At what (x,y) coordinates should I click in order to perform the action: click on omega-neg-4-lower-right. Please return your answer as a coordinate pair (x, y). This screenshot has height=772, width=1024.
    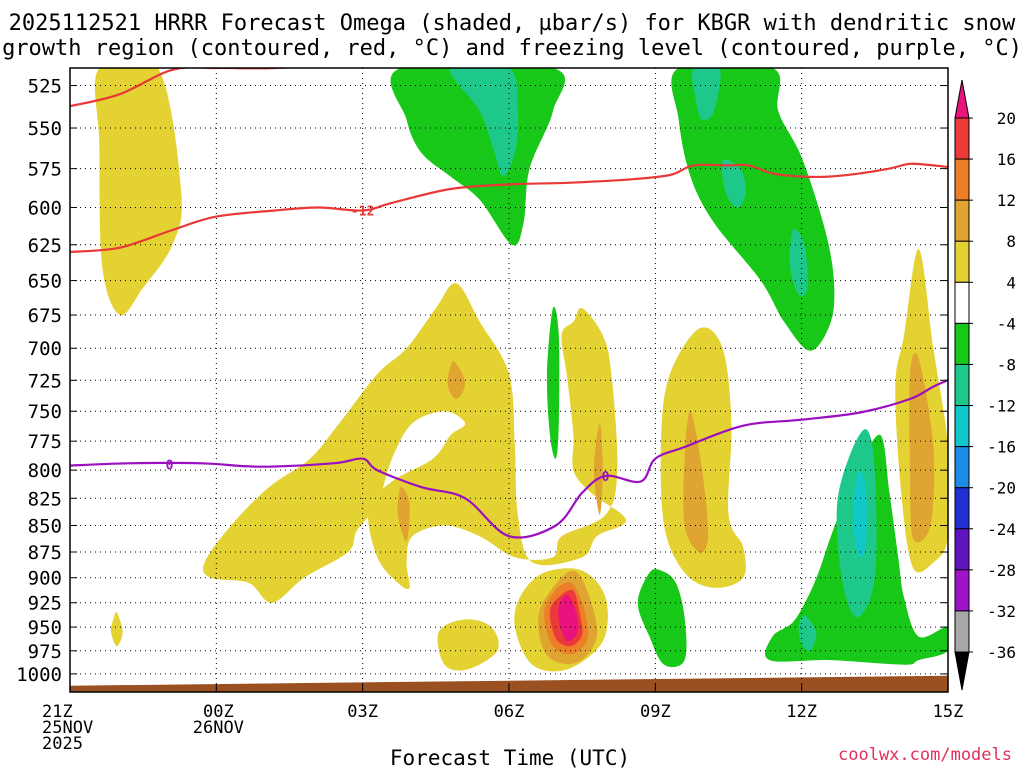
    Looking at the image, I should click on (662, 618).